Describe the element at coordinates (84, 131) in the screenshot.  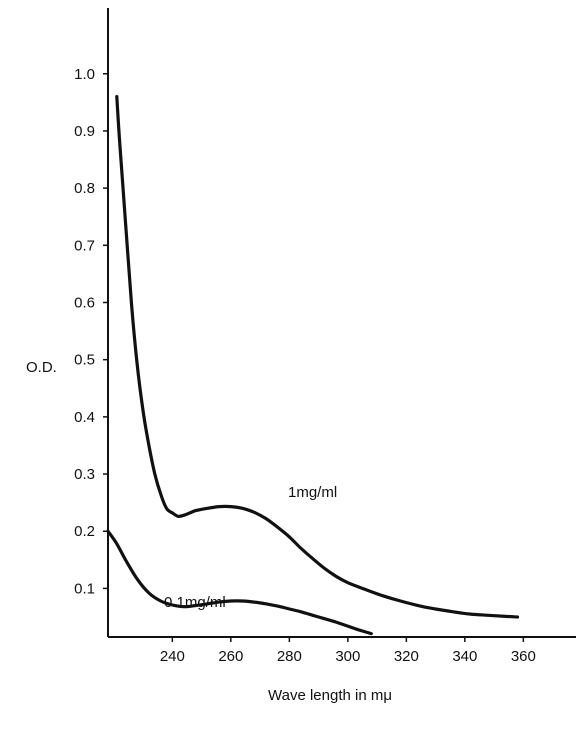
I see `y-tick-label: 0.9` at that location.